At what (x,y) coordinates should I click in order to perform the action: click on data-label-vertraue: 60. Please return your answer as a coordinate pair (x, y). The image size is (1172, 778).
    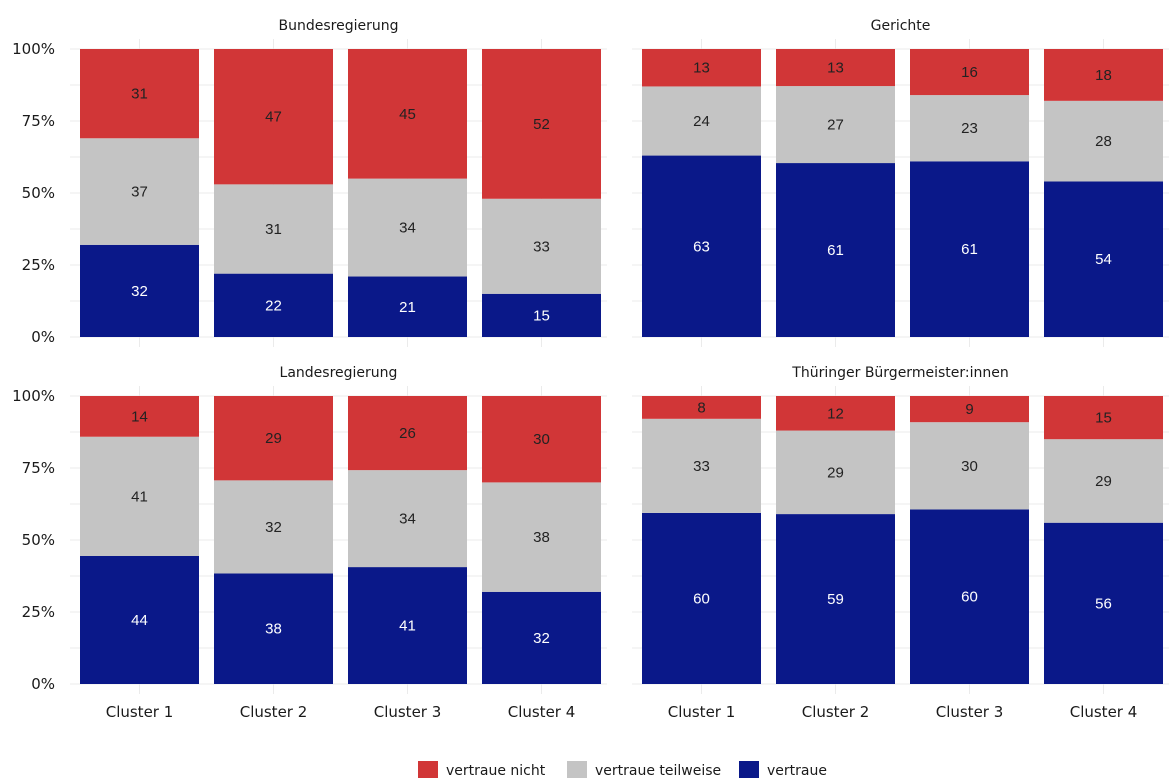
    Looking at the image, I should click on (701, 598).